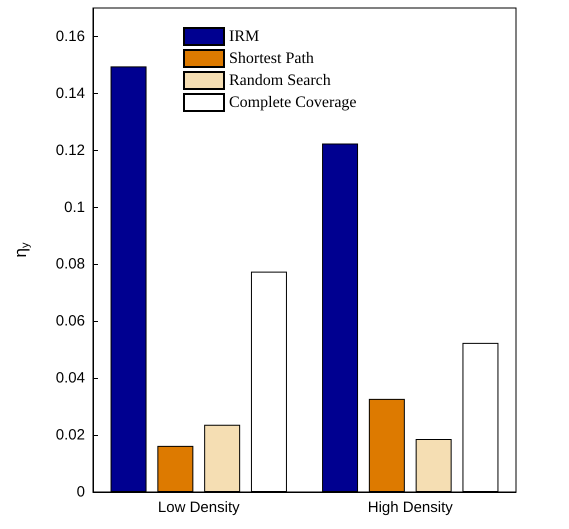 The width and height of the screenshot is (569, 529). Describe the element at coordinates (70, 435) in the screenshot. I see `y-tick-label: 0.02` at that location.